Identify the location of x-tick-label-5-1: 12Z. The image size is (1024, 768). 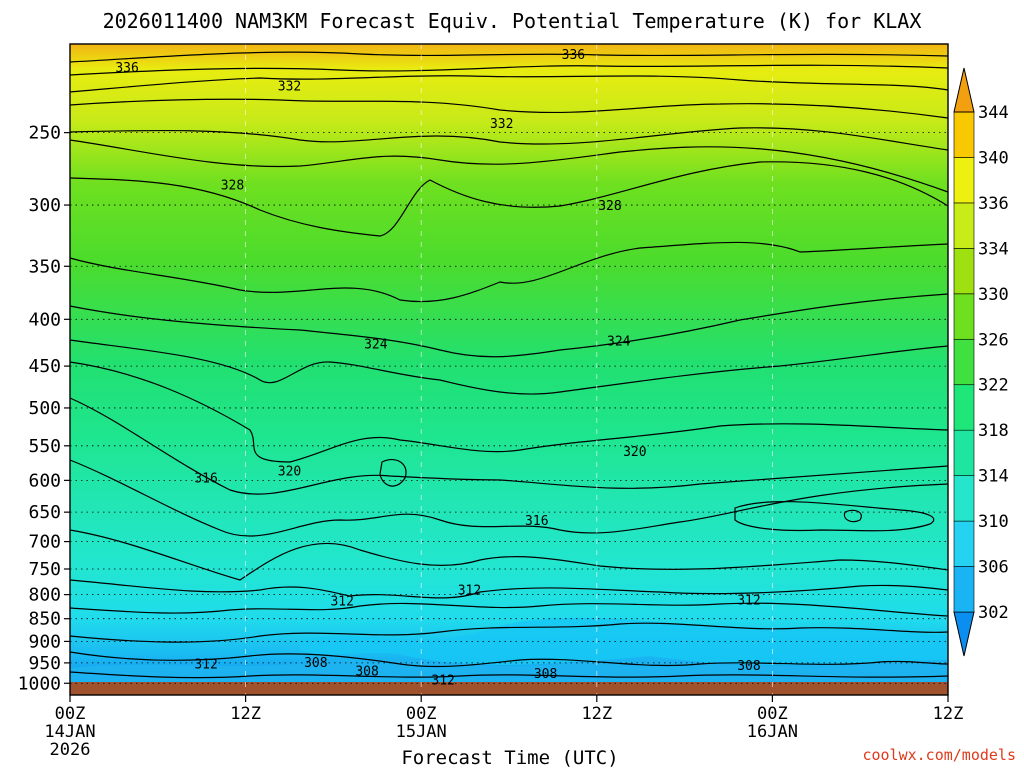
(948, 714).